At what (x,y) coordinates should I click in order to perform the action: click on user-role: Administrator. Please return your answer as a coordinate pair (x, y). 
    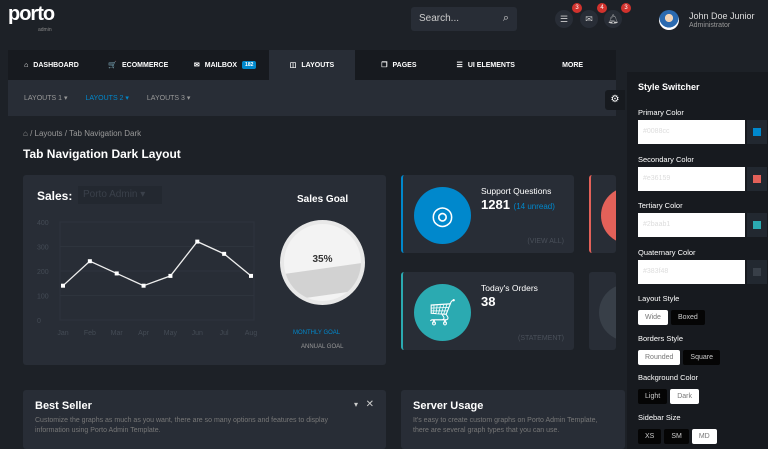
    Looking at the image, I should click on (710, 25).